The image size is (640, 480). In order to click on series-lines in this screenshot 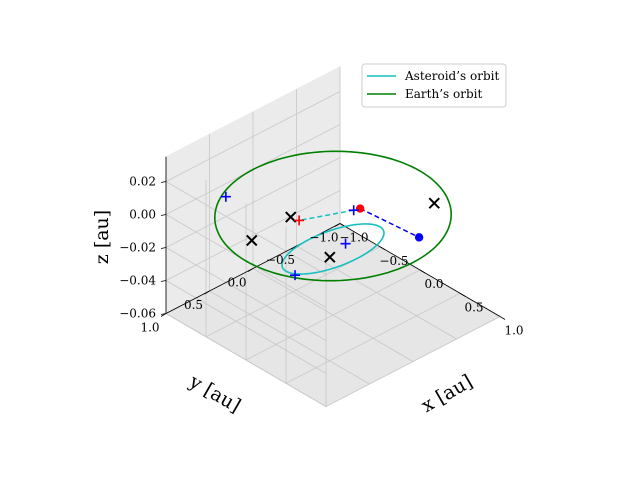, I will do `click(333, 216)`.